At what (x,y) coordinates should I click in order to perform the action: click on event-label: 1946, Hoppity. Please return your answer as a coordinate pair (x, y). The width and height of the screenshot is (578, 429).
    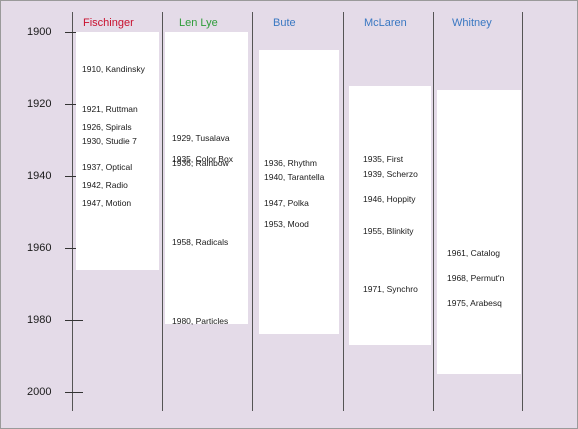
    Looking at the image, I should click on (389, 199).